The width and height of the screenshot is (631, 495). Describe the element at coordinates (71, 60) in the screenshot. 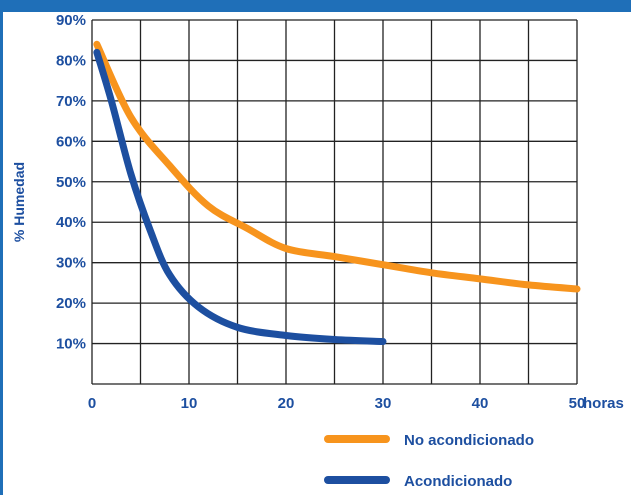

I see `y-tick-label: 80%` at that location.